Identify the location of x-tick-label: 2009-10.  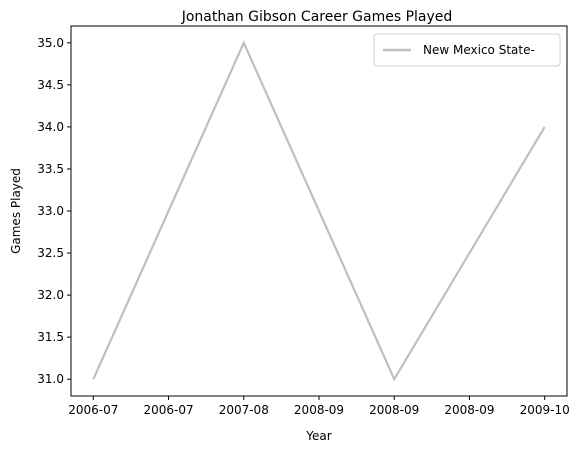
(545, 410).